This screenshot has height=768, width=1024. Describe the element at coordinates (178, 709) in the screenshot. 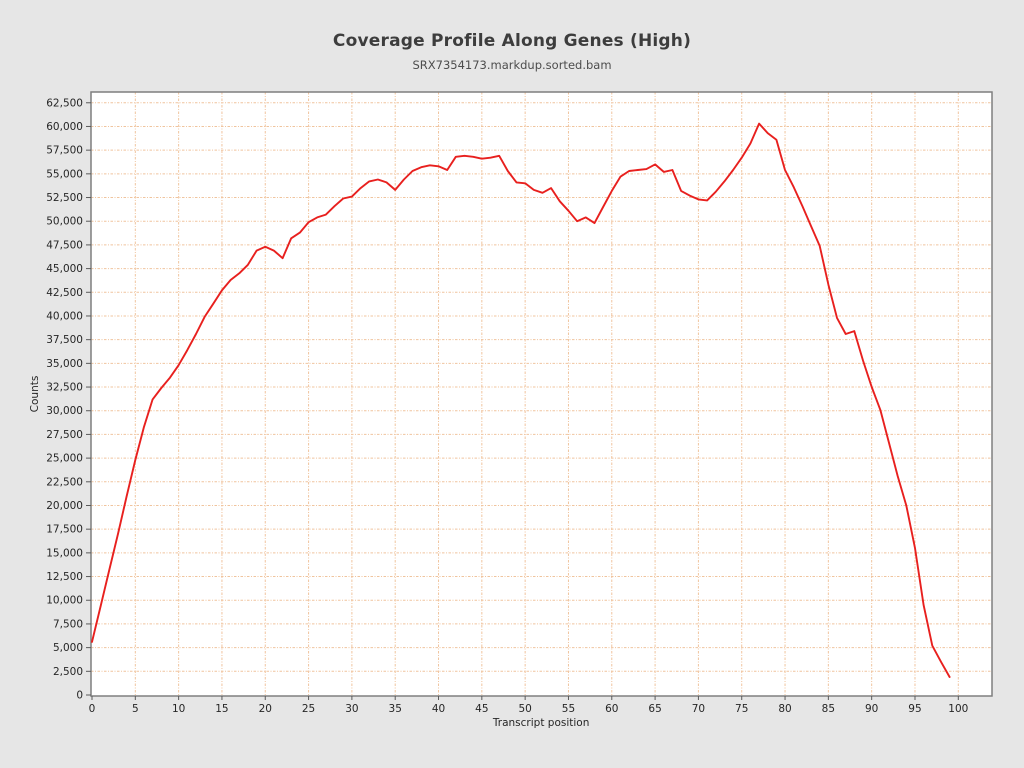

I see `x-tick-label: 10` at that location.